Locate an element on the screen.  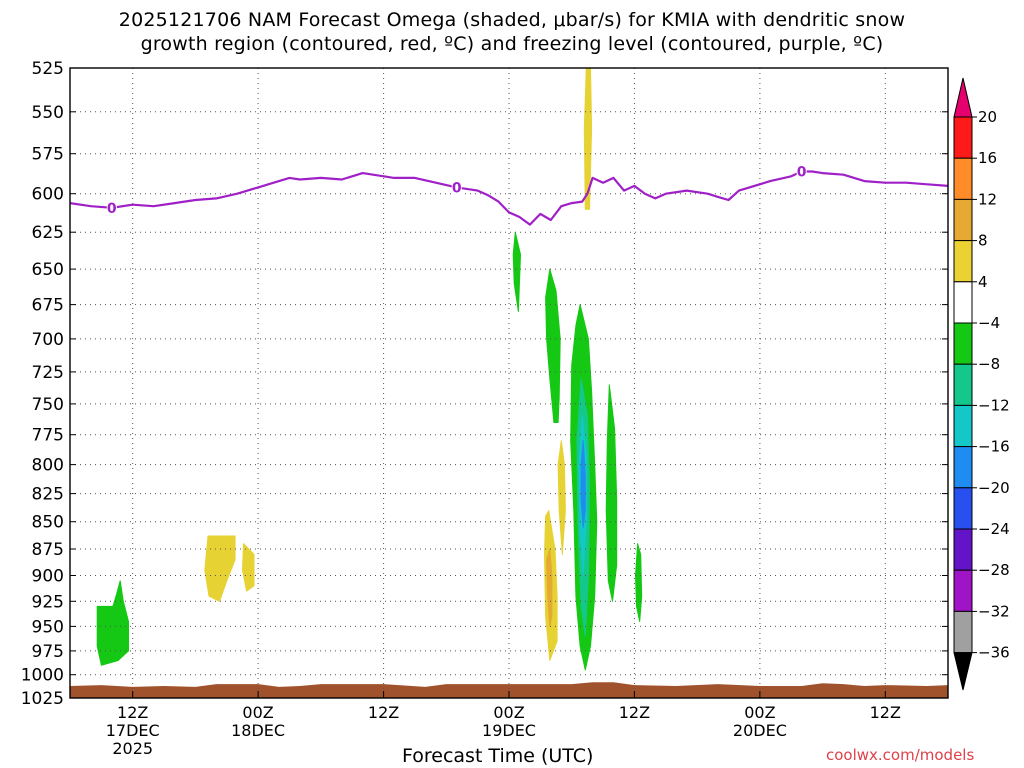
terrain-fill is located at coordinates (509, 690).